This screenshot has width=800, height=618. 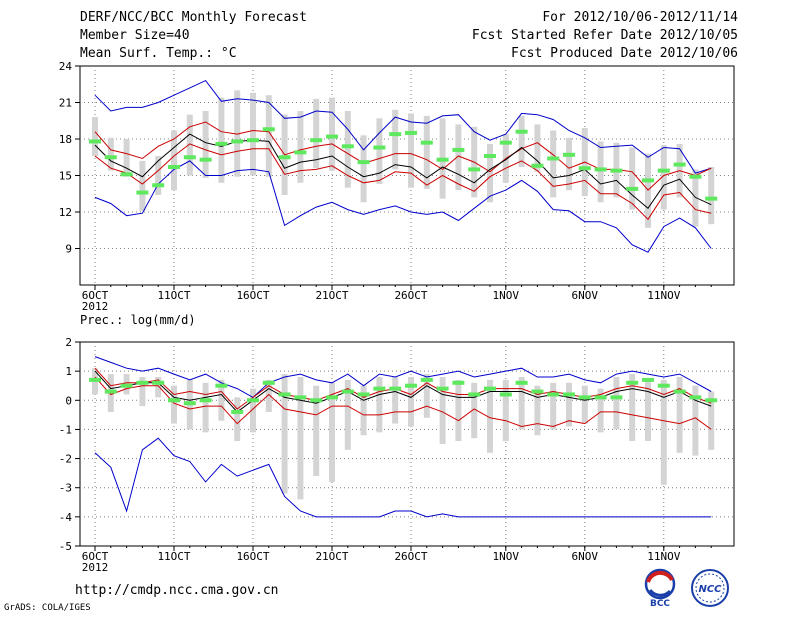 What do you see at coordinates (585, 295) in the screenshot?
I see `x-tick-label: 6NOV` at bounding box center [585, 295].